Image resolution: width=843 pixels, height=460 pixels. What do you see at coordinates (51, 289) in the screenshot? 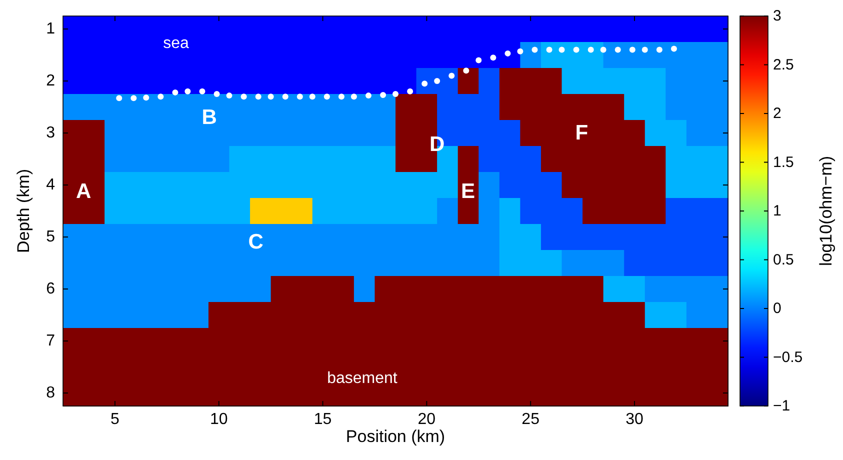
I see `y-tick-label: 6` at bounding box center [51, 289].